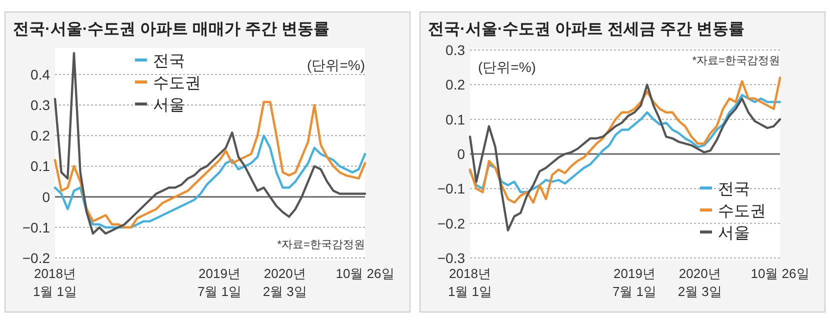 The height and width of the screenshot is (320, 830). I want to click on chart-title: 전국·서울·수도권 아파트 매매가 주간 변동률, so click(171, 29).